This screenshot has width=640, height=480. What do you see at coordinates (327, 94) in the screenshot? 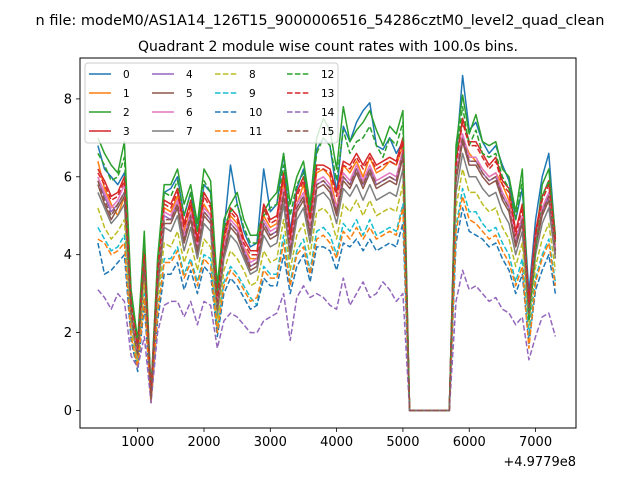
I see `legend-label-13: 13` at bounding box center [327, 94].